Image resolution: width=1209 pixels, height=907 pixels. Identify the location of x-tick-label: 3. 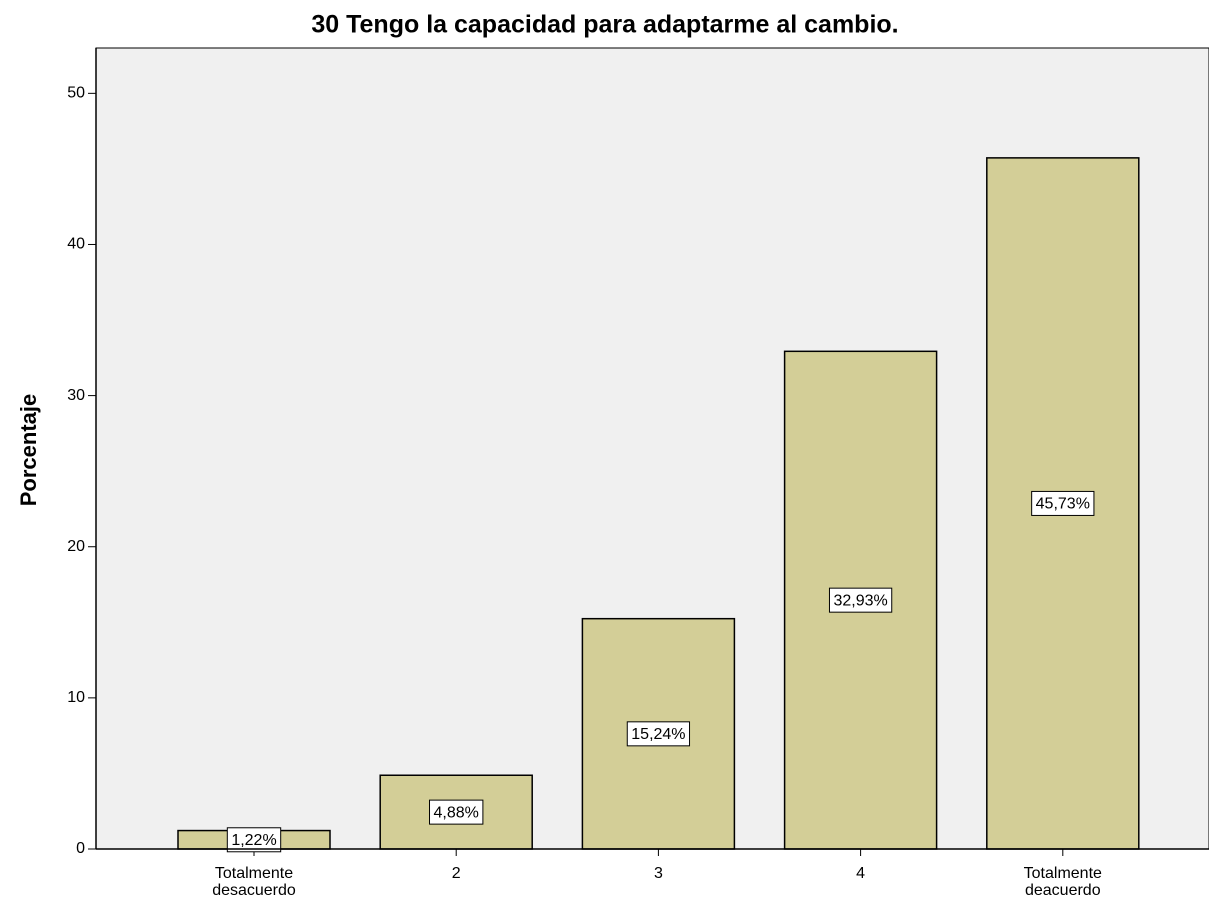
(658, 873).